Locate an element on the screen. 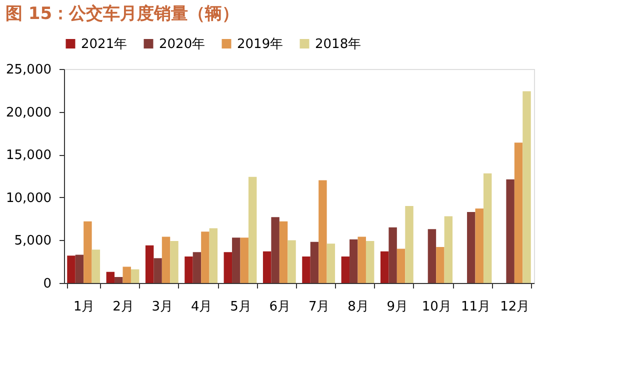  x-tick-label: 11月 is located at coordinates (475, 307).